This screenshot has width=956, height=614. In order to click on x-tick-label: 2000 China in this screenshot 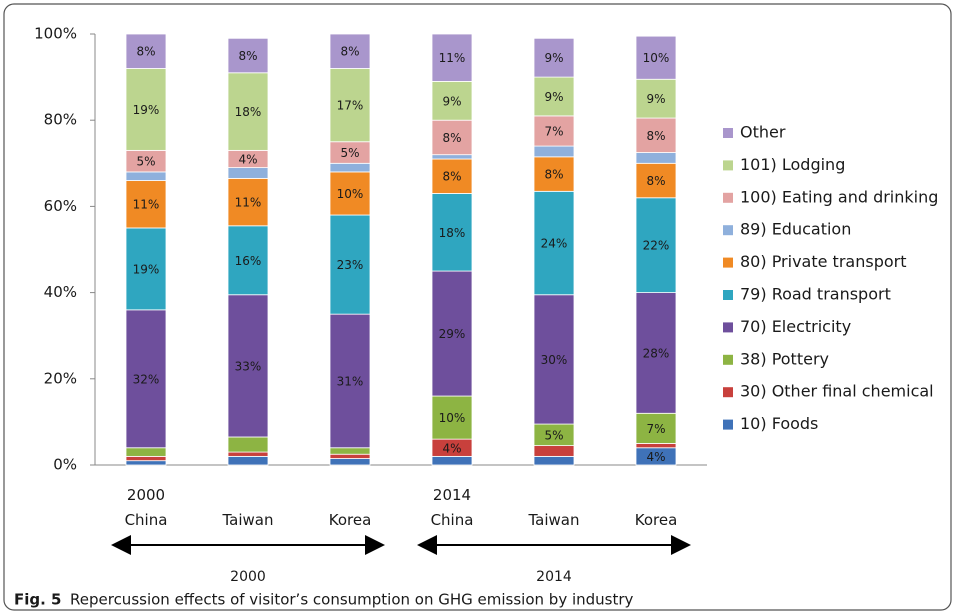, I will do `click(146, 507)`.